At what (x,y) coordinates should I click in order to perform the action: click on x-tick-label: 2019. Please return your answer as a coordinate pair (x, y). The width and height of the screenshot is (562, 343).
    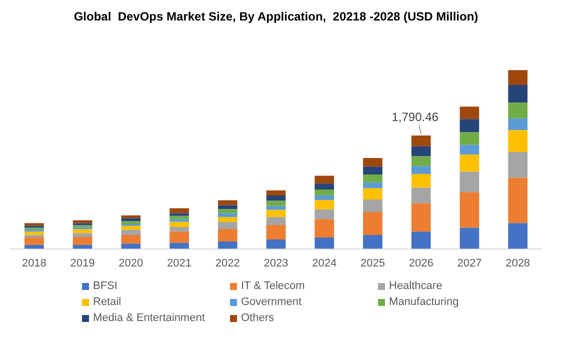
    Looking at the image, I should click on (82, 263).